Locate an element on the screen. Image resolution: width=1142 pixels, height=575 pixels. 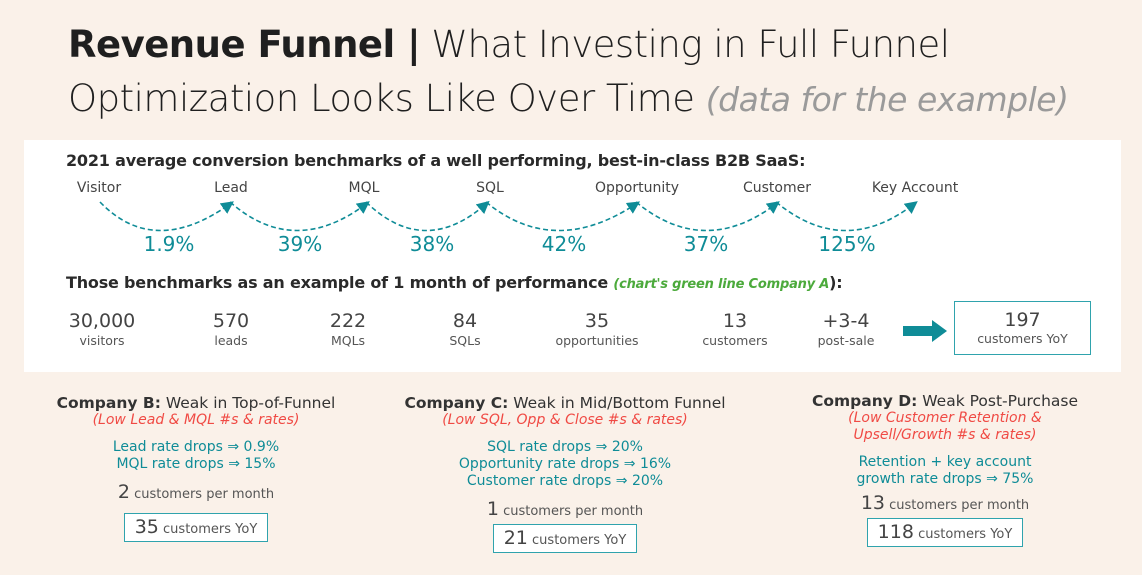
metric-sqls: 84 SQLs is located at coordinates (464, 329).